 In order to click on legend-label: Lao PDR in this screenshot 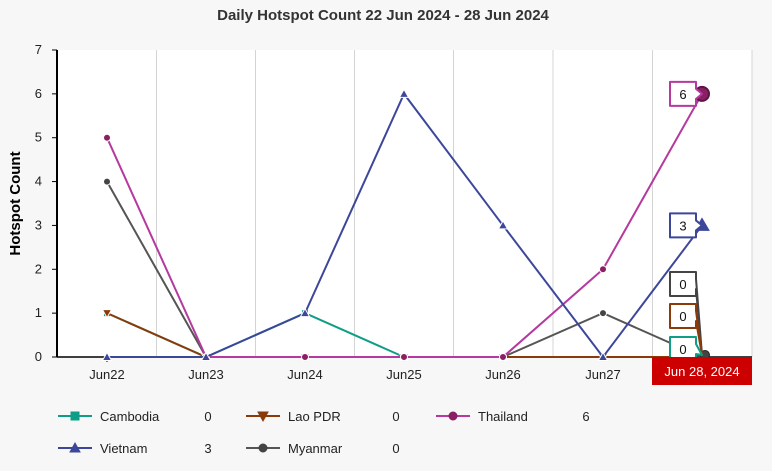, I will do `click(314, 416)`.